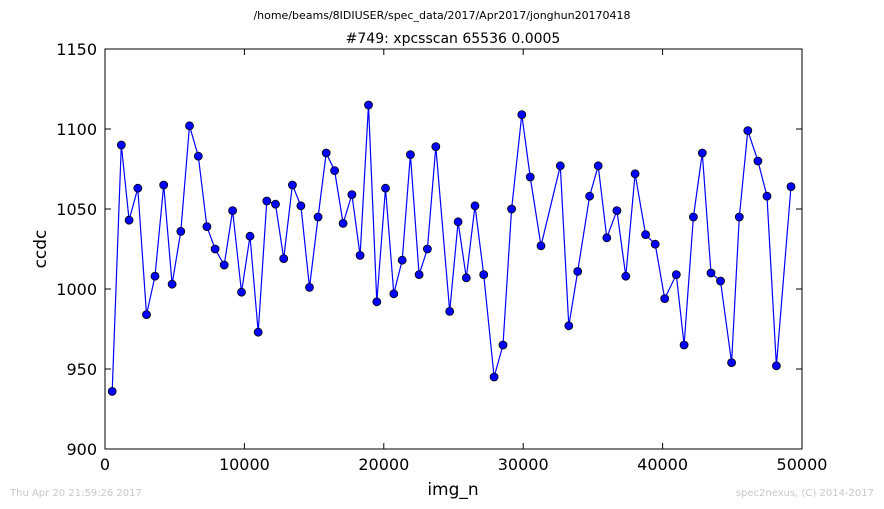 The height and width of the screenshot is (509, 884). I want to click on y-tick-label: 900, so click(81, 449).